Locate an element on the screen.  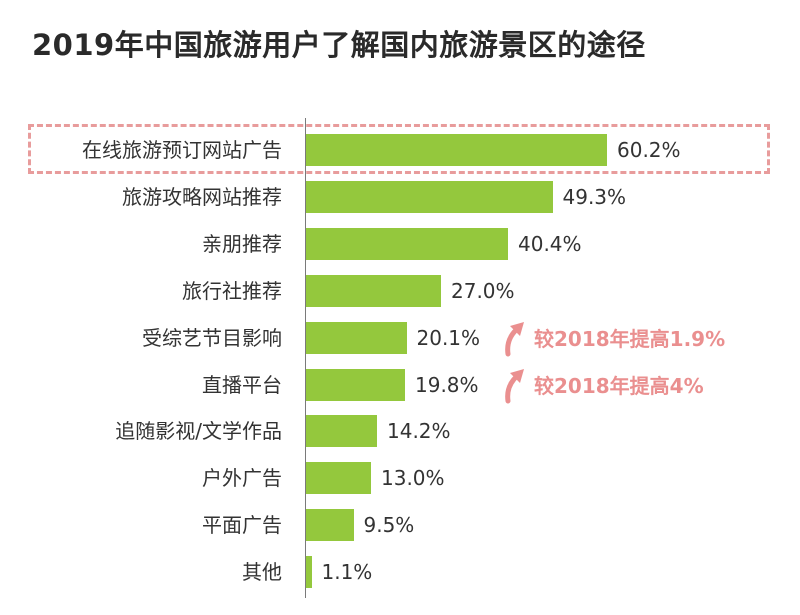
value-label: 9.5% is located at coordinates (389, 525).